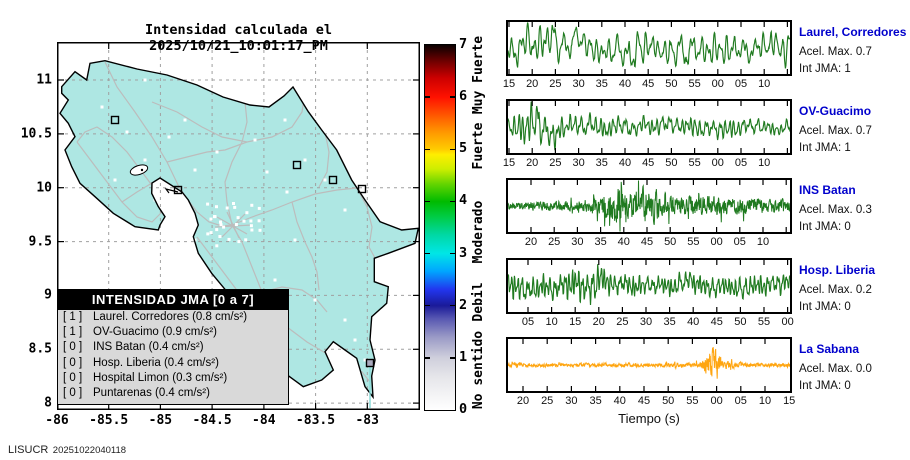 The height and width of the screenshot is (460, 910). I want to click on map-y-tick-label: 10, so click(44, 188).